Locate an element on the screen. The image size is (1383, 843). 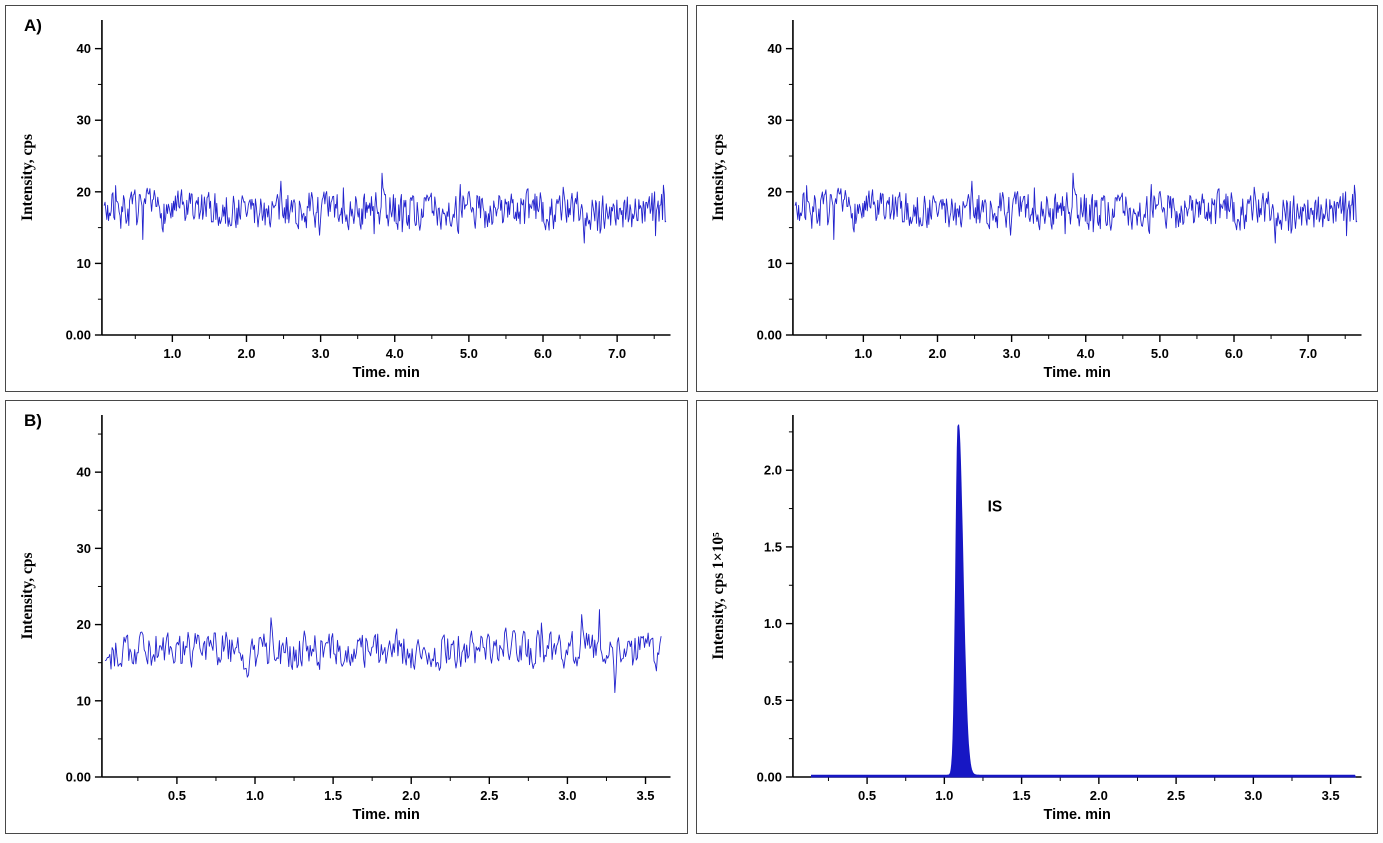
panel-b-label: B) is located at coordinates (33, 420).